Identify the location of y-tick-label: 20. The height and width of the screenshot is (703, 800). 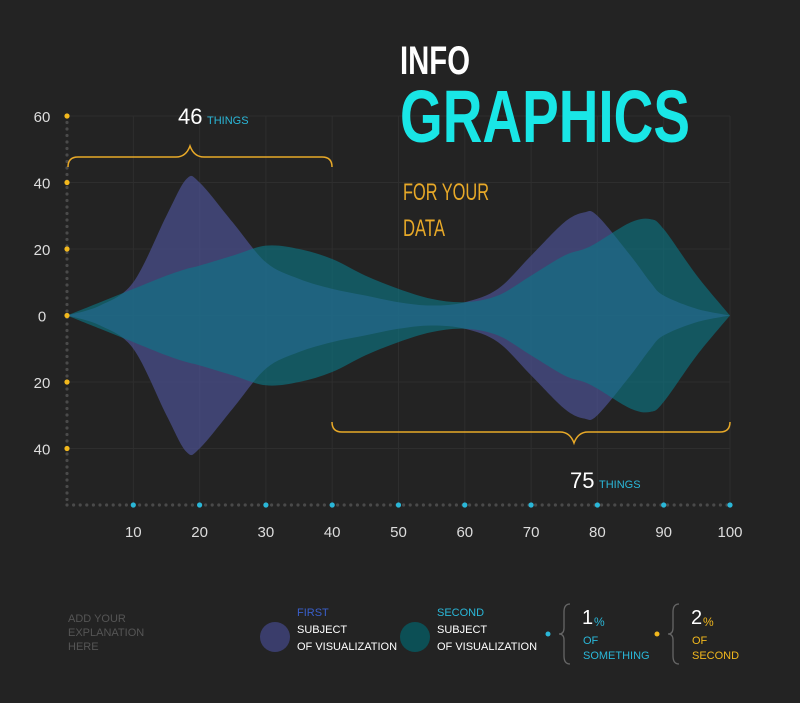
(42, 250).